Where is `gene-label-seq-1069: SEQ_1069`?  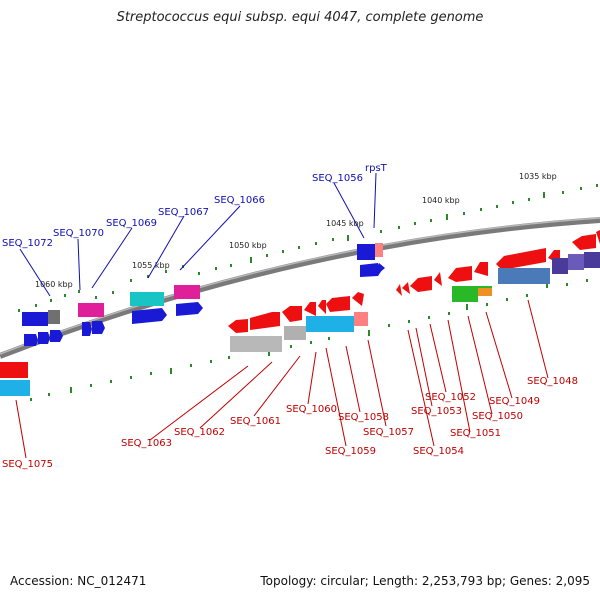 gene-label-seq-1069: SEQ_1069 is located at coordinates (131, 223).